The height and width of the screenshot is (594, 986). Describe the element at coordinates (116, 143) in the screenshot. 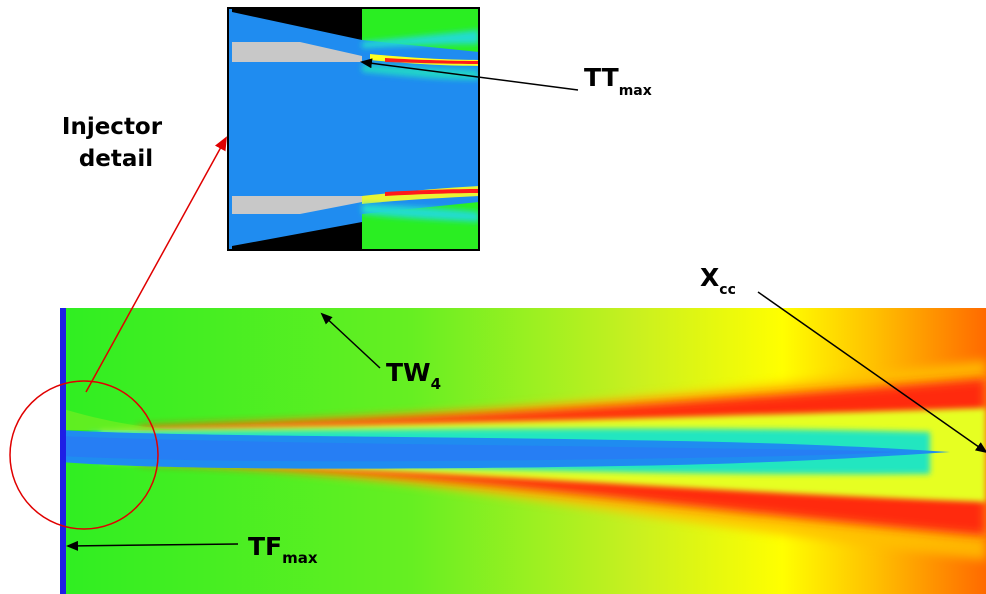

I see `injector-detail-label: Injector detail` at that location.